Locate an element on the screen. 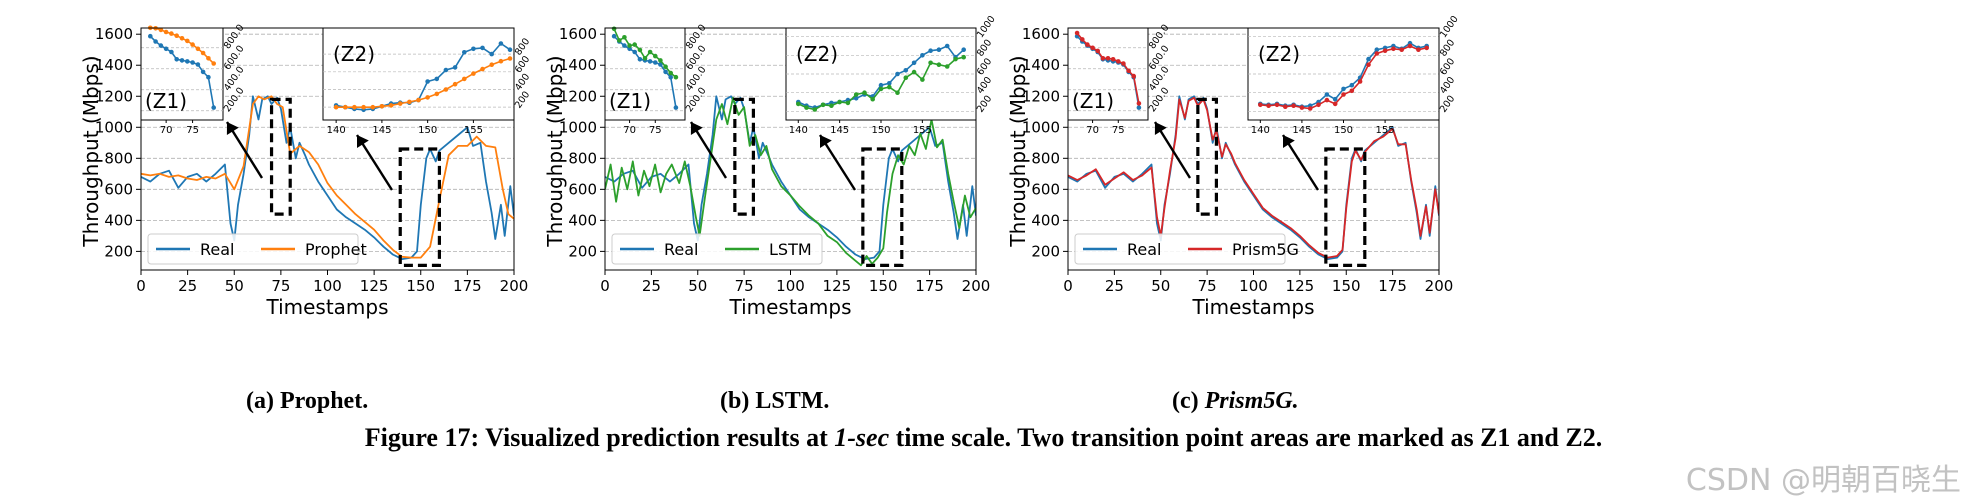 This screenshot has height=503, width=1967. y-tick-label: 800 is located at coordinates (118, 158).